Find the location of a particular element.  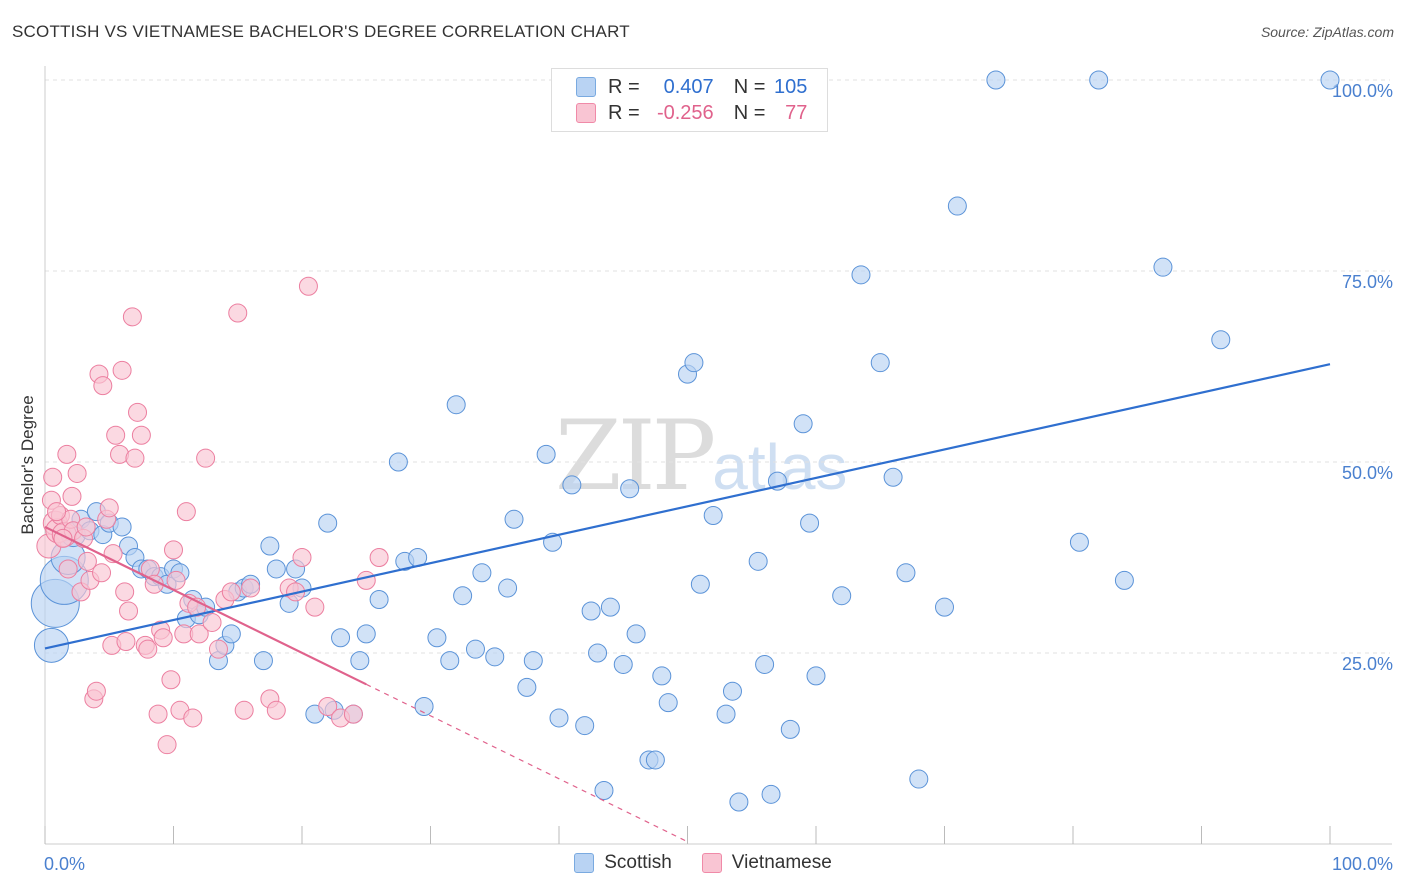

series-swatch-vietnamese is located at coordinates (711, 863).